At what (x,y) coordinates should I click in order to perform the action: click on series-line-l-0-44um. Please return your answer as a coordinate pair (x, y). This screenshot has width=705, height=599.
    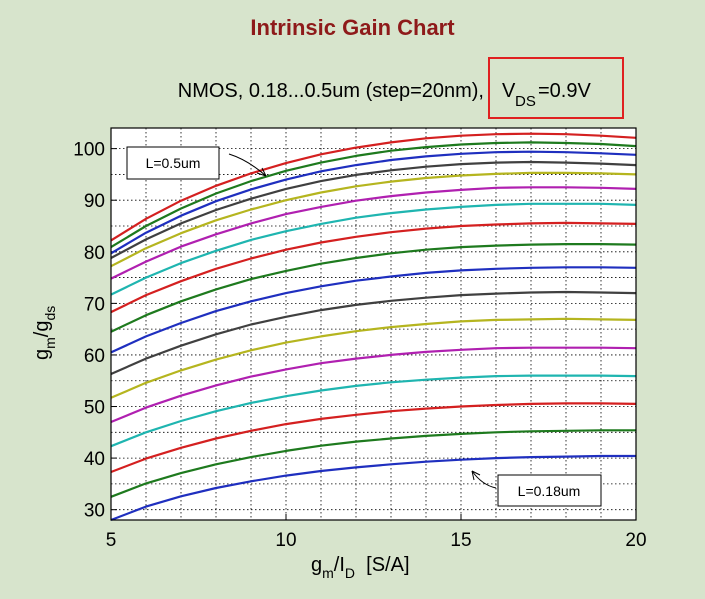
    Looking at the image, I should click on (373, 209).